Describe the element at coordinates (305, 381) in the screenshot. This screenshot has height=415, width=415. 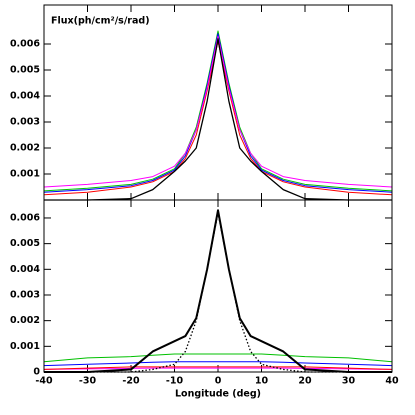
I see `x-tick-label: 20` at that location.